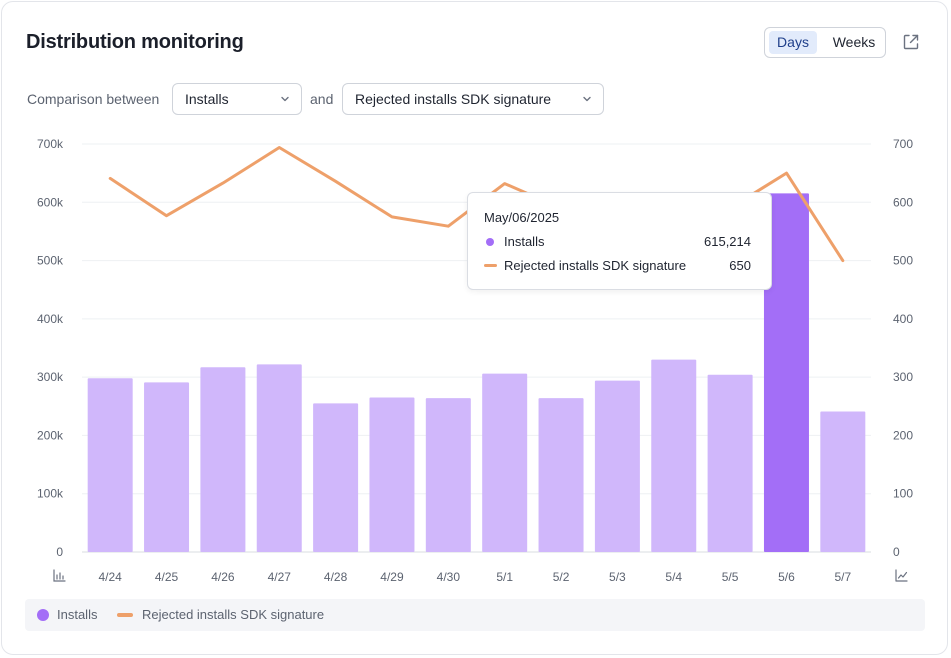 This screenshot has height=658, width=951. Describe the element at coordinates (617, 577) in the screenshot. I see `x-tick-label: 5/3` at that location.